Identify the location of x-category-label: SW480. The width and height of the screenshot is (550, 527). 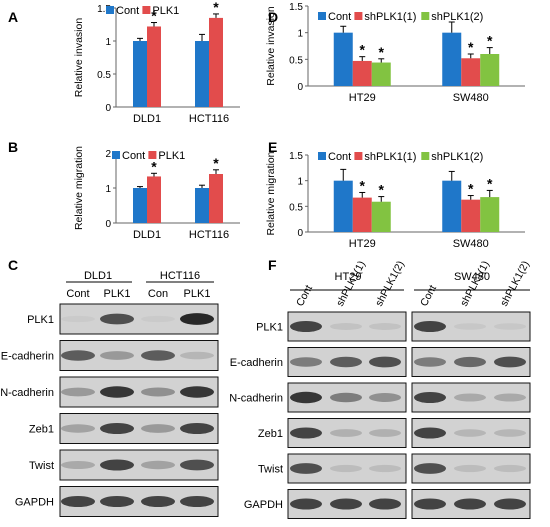
(471, 98).